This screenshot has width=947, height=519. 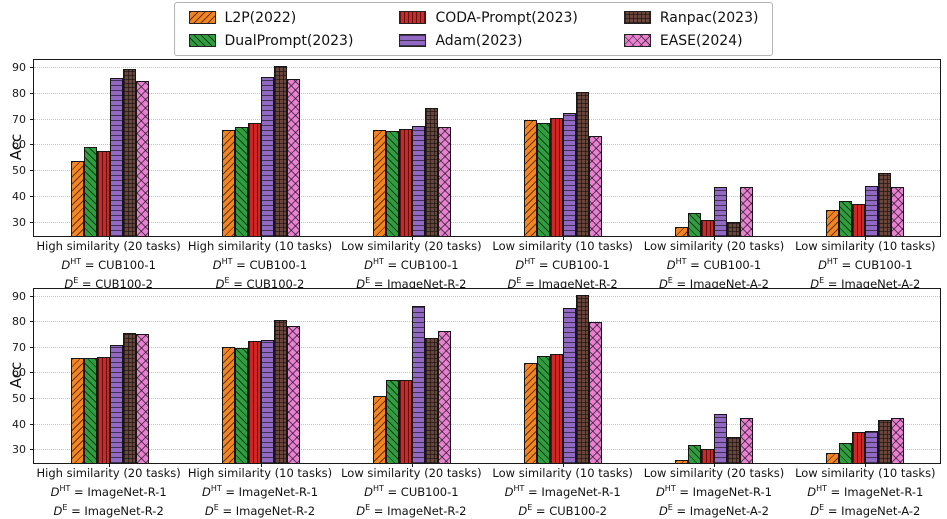 I want to click on adam-swatch-icon, so click(x=413, y=40).